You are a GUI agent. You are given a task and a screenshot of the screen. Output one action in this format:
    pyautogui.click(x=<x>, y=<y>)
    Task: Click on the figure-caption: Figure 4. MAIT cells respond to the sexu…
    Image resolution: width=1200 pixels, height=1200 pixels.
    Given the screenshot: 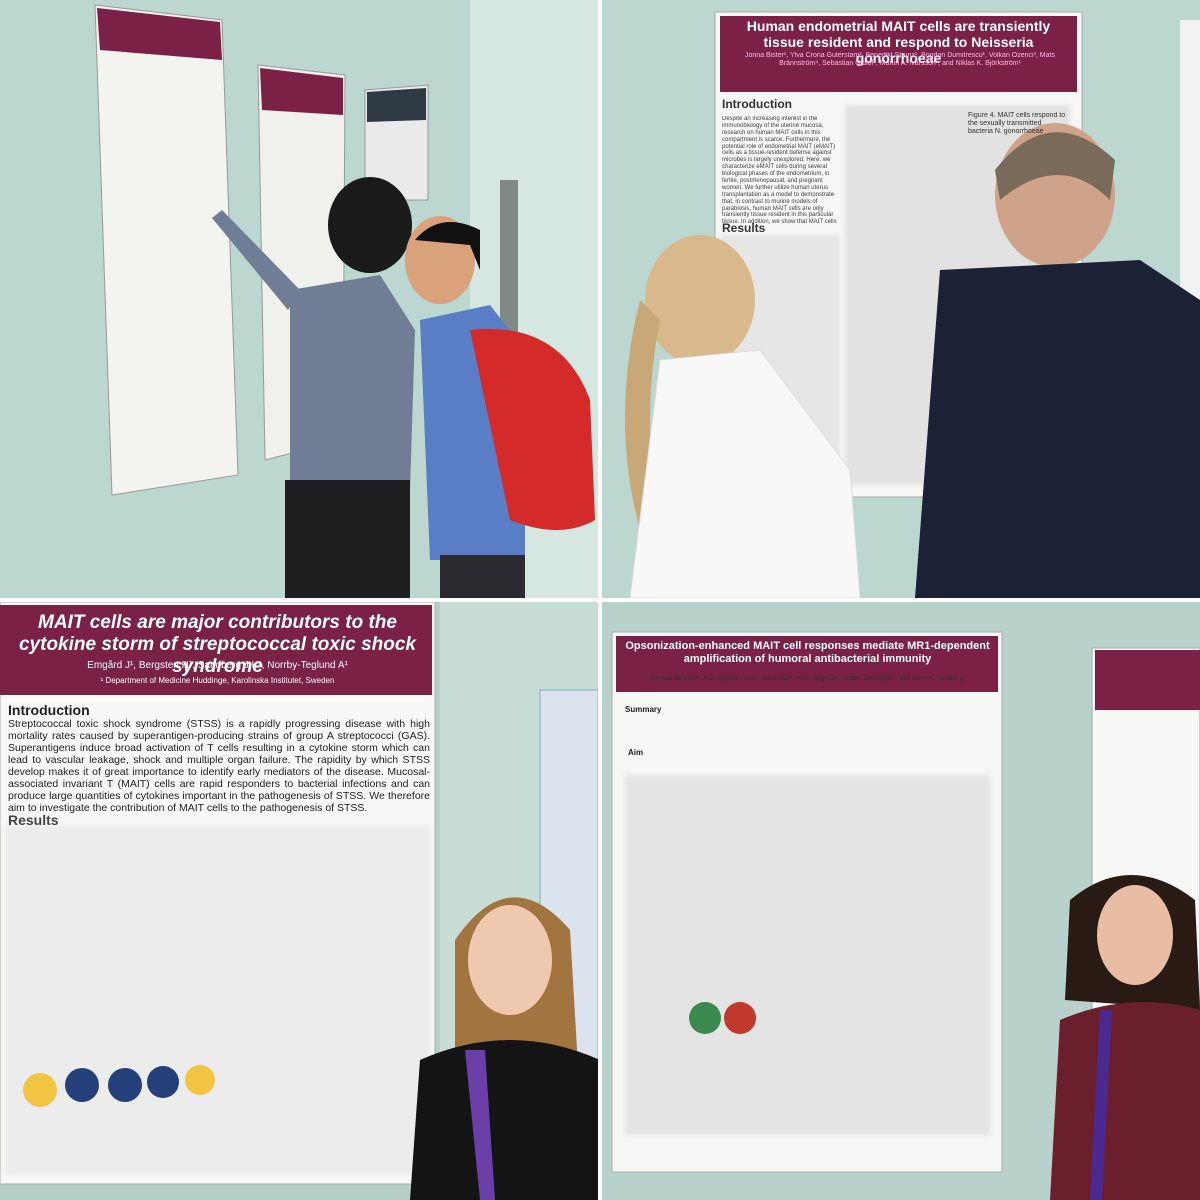 What is the action you would take?
    pyautogui.click(x=1017, y=124)
    